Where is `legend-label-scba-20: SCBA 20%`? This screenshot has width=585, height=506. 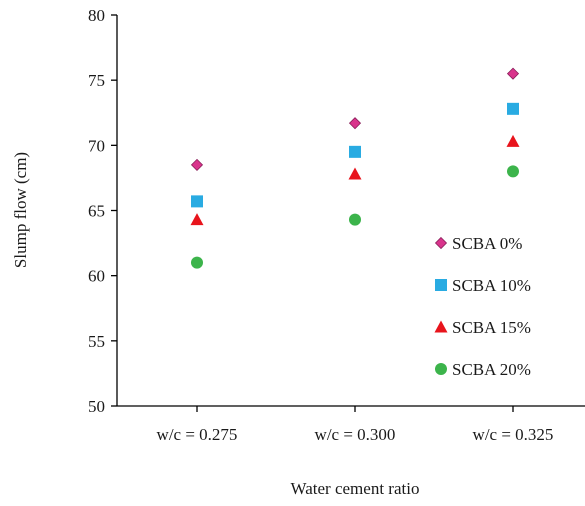 legend-label-scba-20: SCBA 20% is located at coordinates (491, 369).